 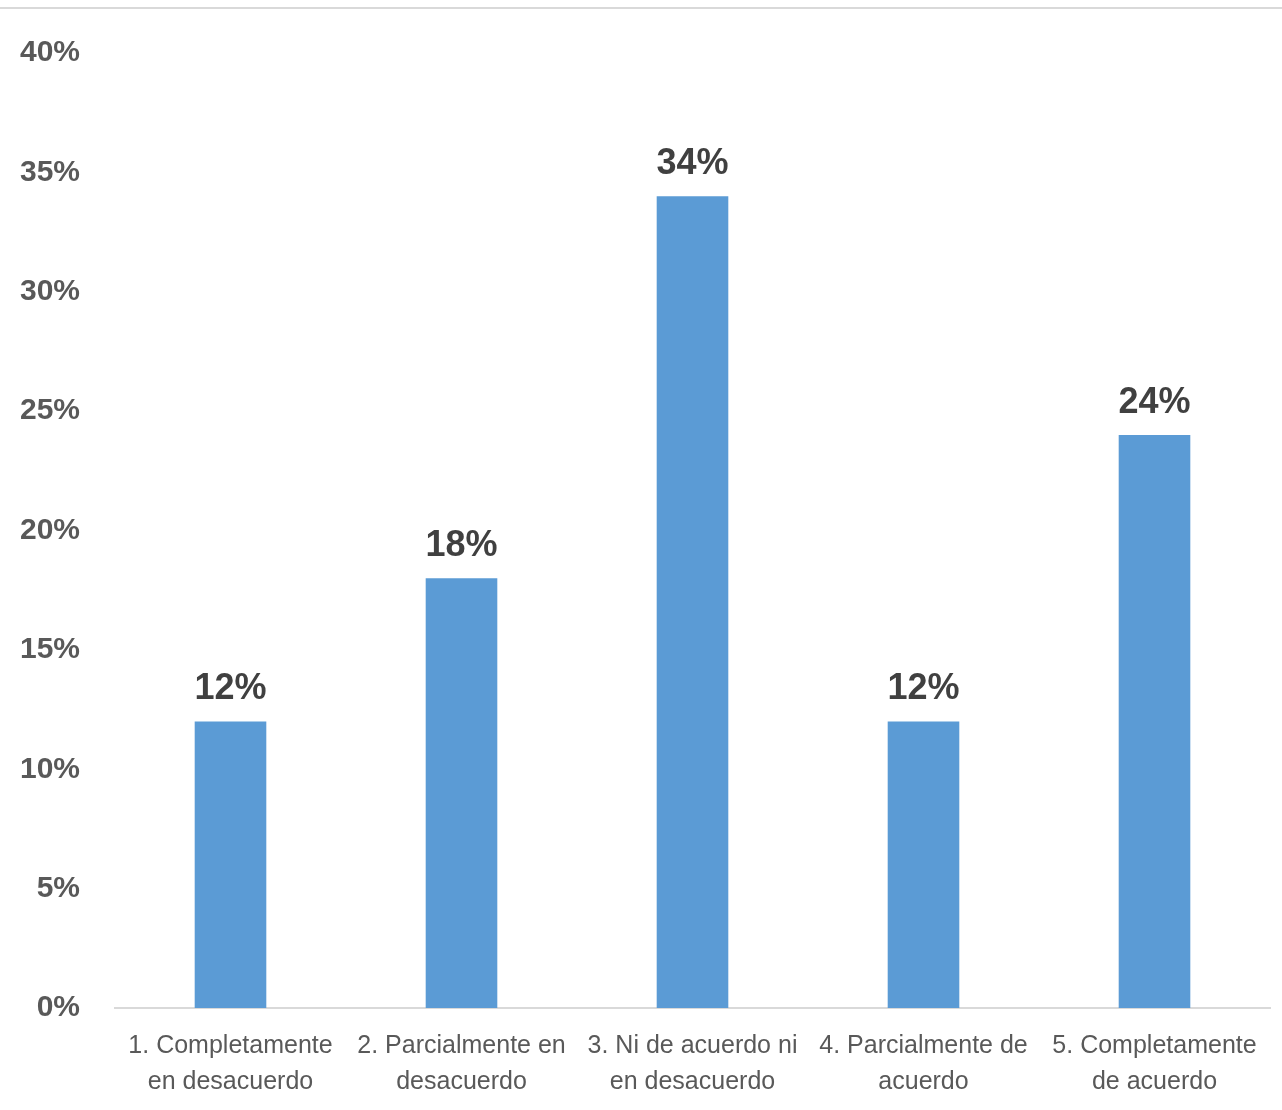 What do you see at coordinates (692, 162) in the screenshot?
I see `data-label: 34%` at bounding box center [692, 162].